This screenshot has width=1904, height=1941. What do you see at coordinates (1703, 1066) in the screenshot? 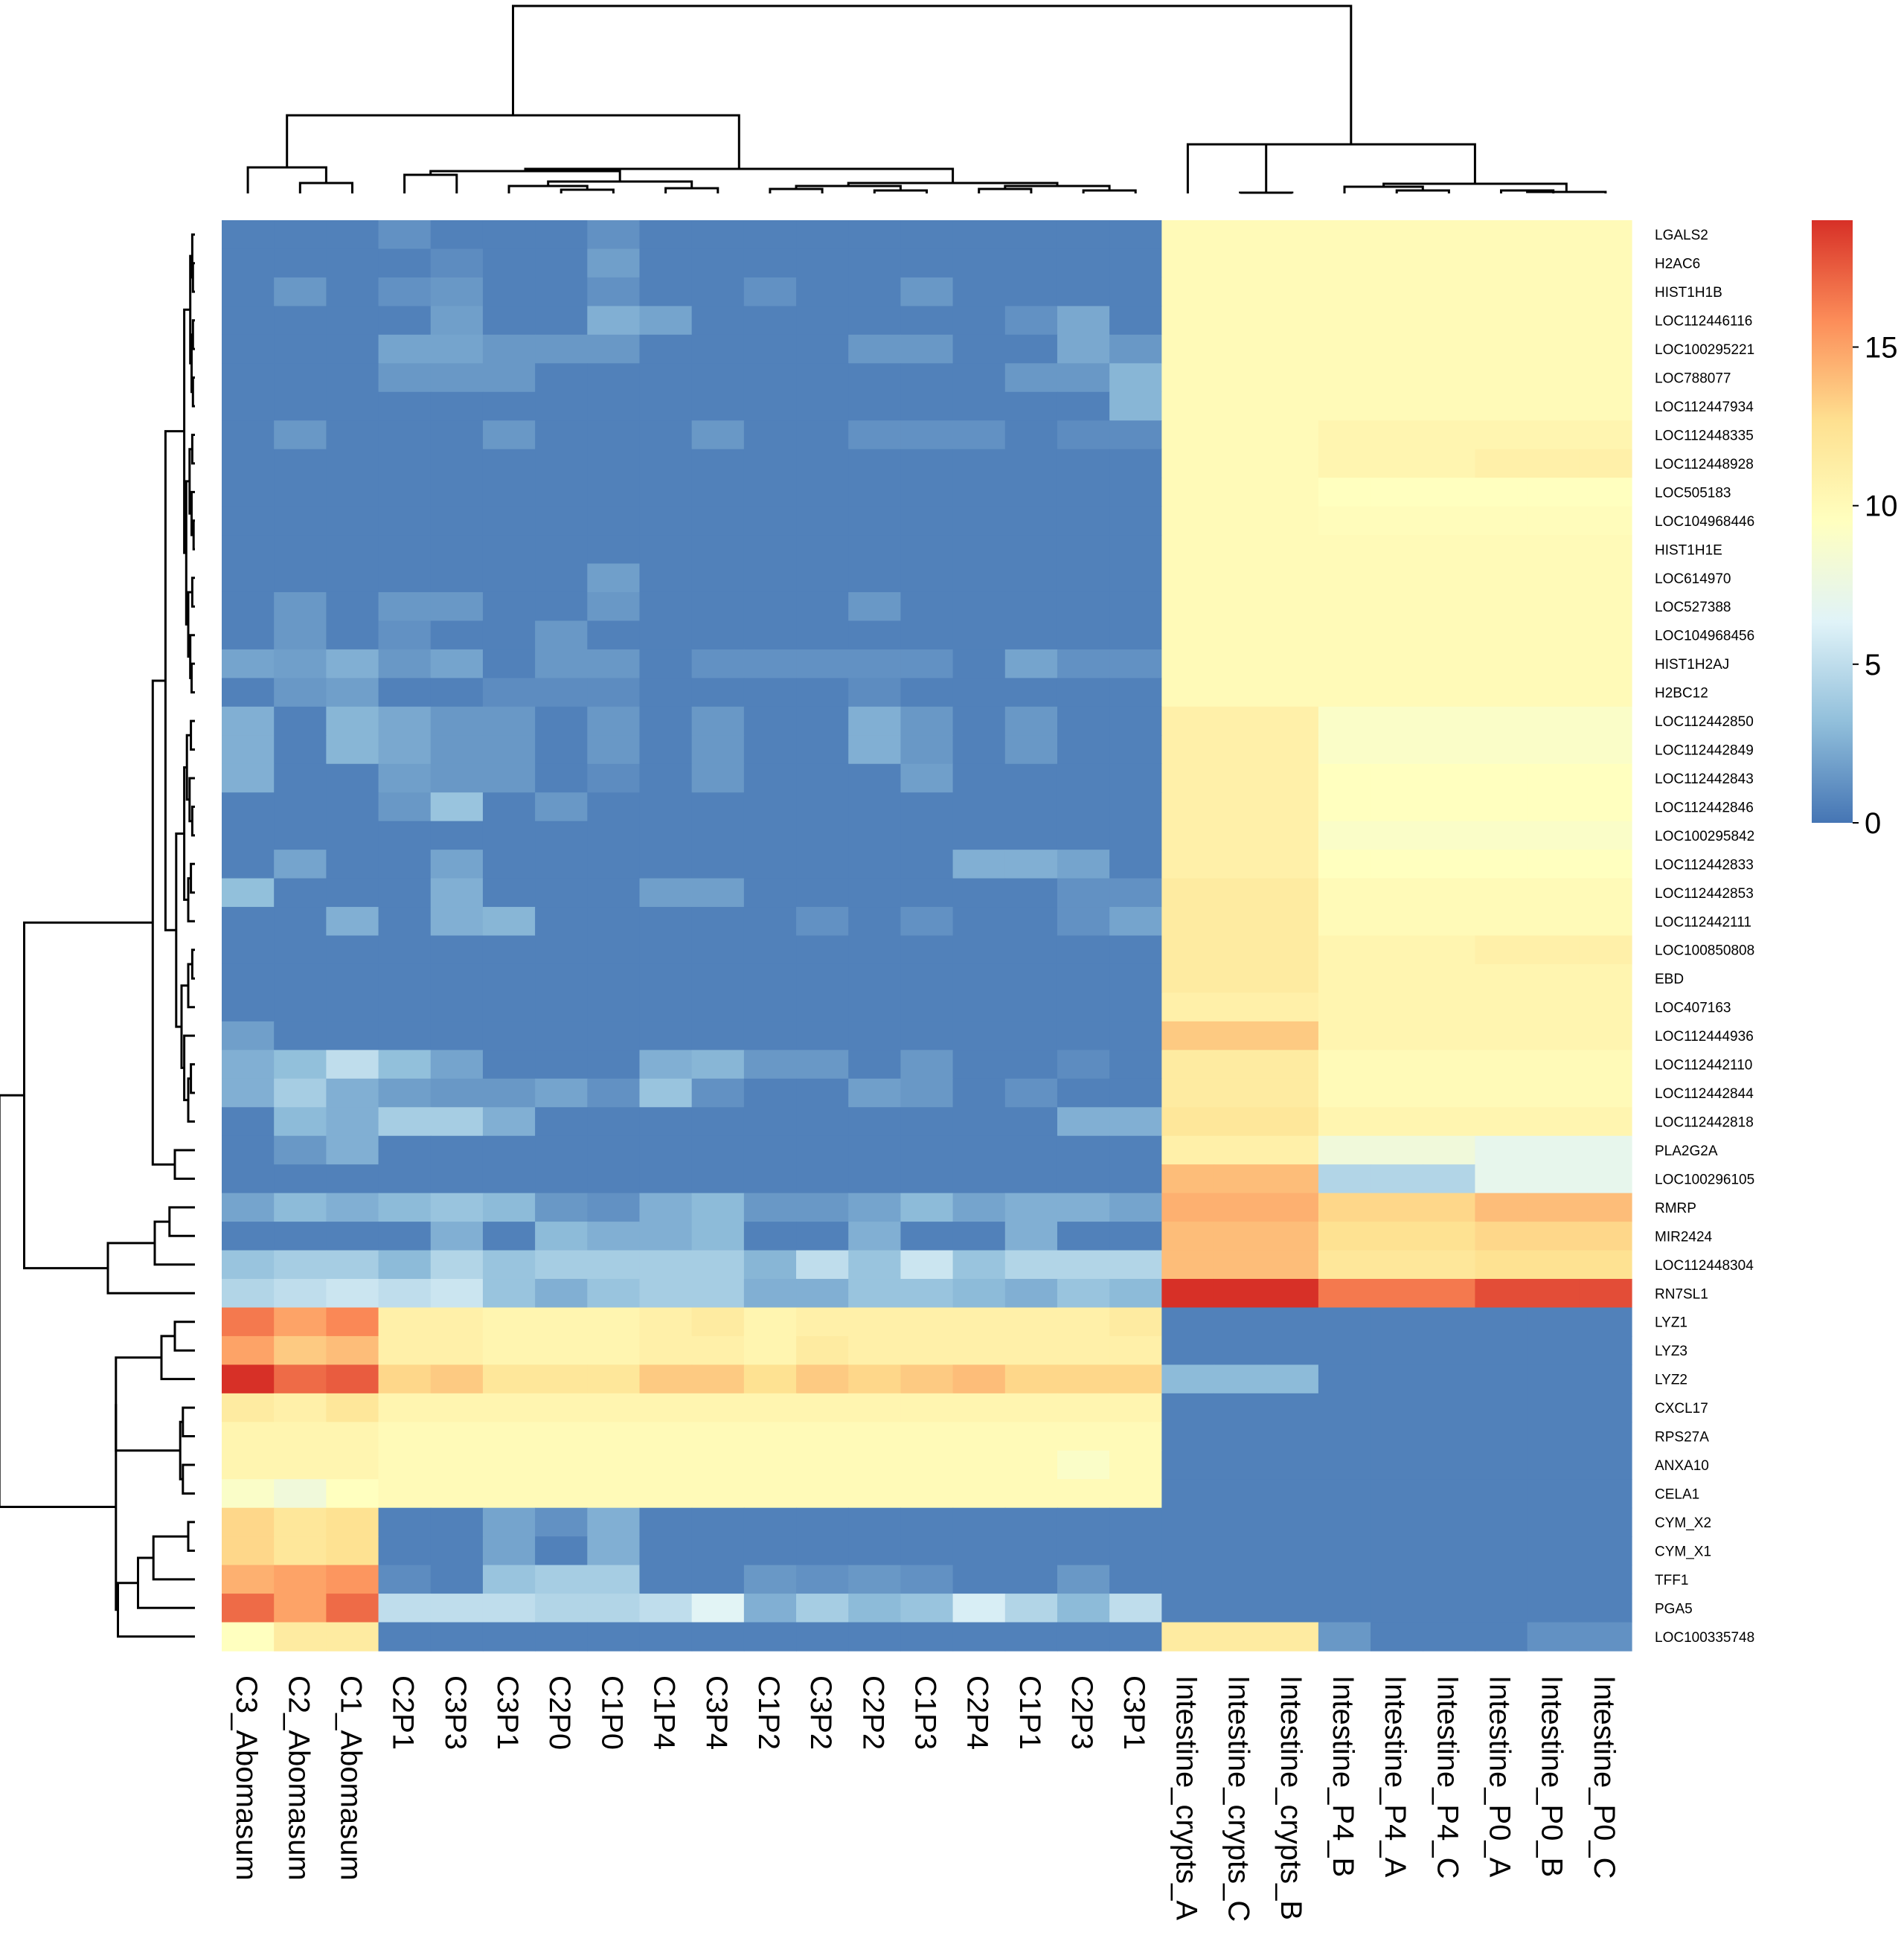
I see `row-label: LOC112442110` at bounding box center [1703, 1066].